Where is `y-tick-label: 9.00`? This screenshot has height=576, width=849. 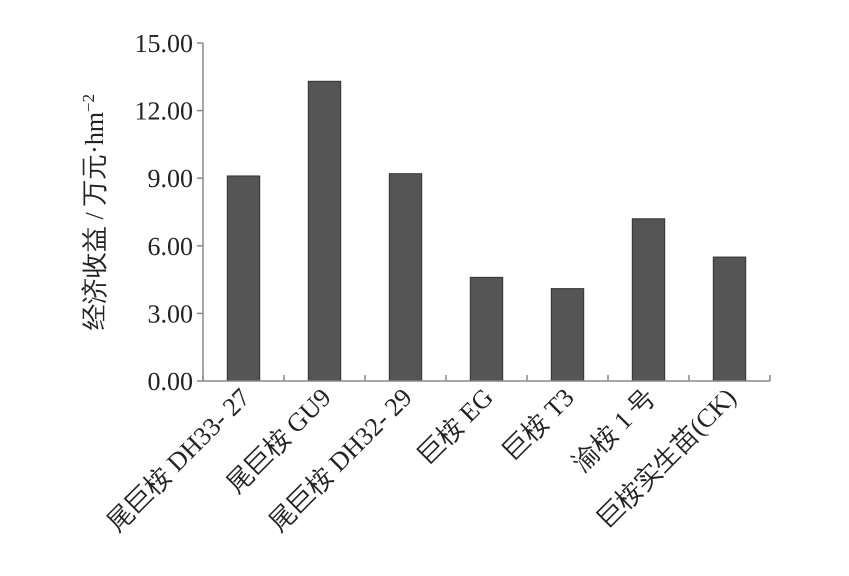 y-tick-label: 9.00 is located at coordinates (170, 179).